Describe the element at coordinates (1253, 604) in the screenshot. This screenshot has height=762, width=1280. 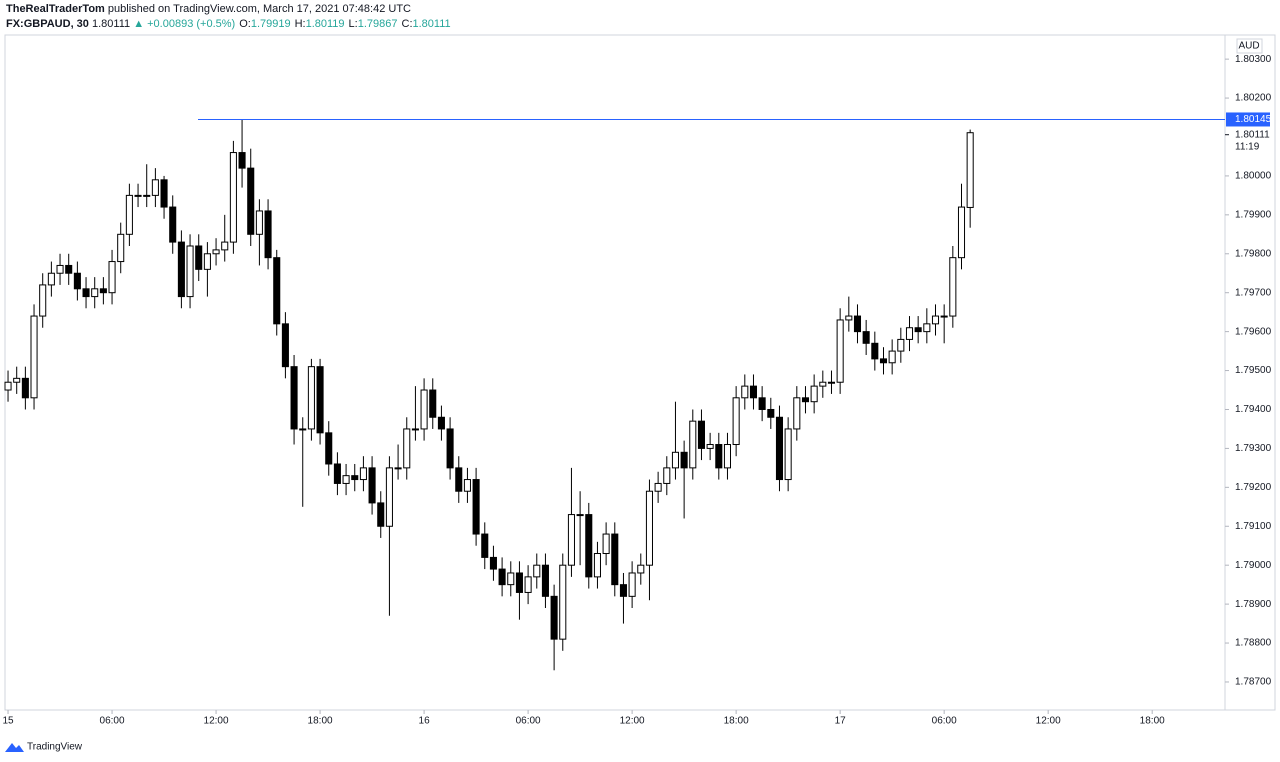
I see `y-tick-label: 1.78900` at that location.